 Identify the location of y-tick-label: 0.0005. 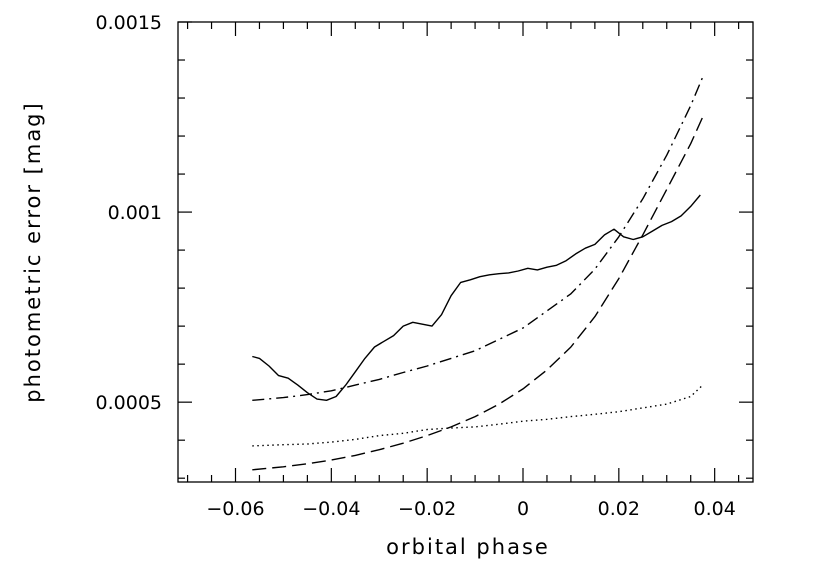
(129, 403).